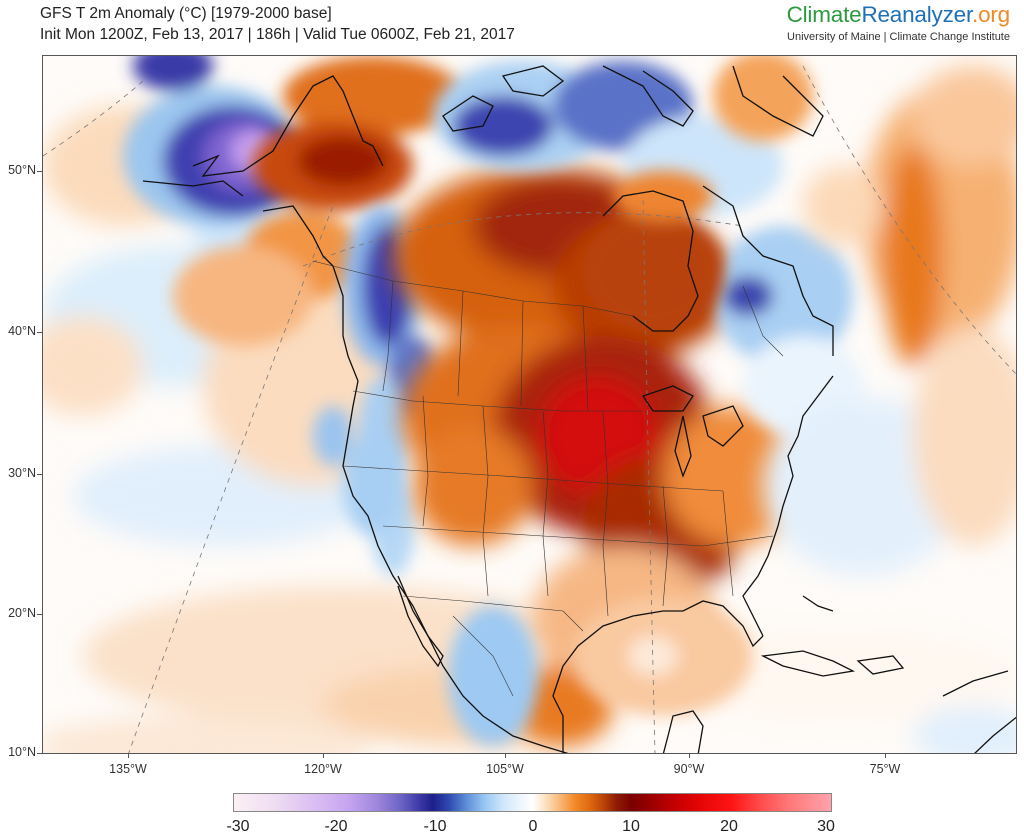 The image size is (1024, 840). I want to click on colorbar-tick-20: 20, so click(729, 826).